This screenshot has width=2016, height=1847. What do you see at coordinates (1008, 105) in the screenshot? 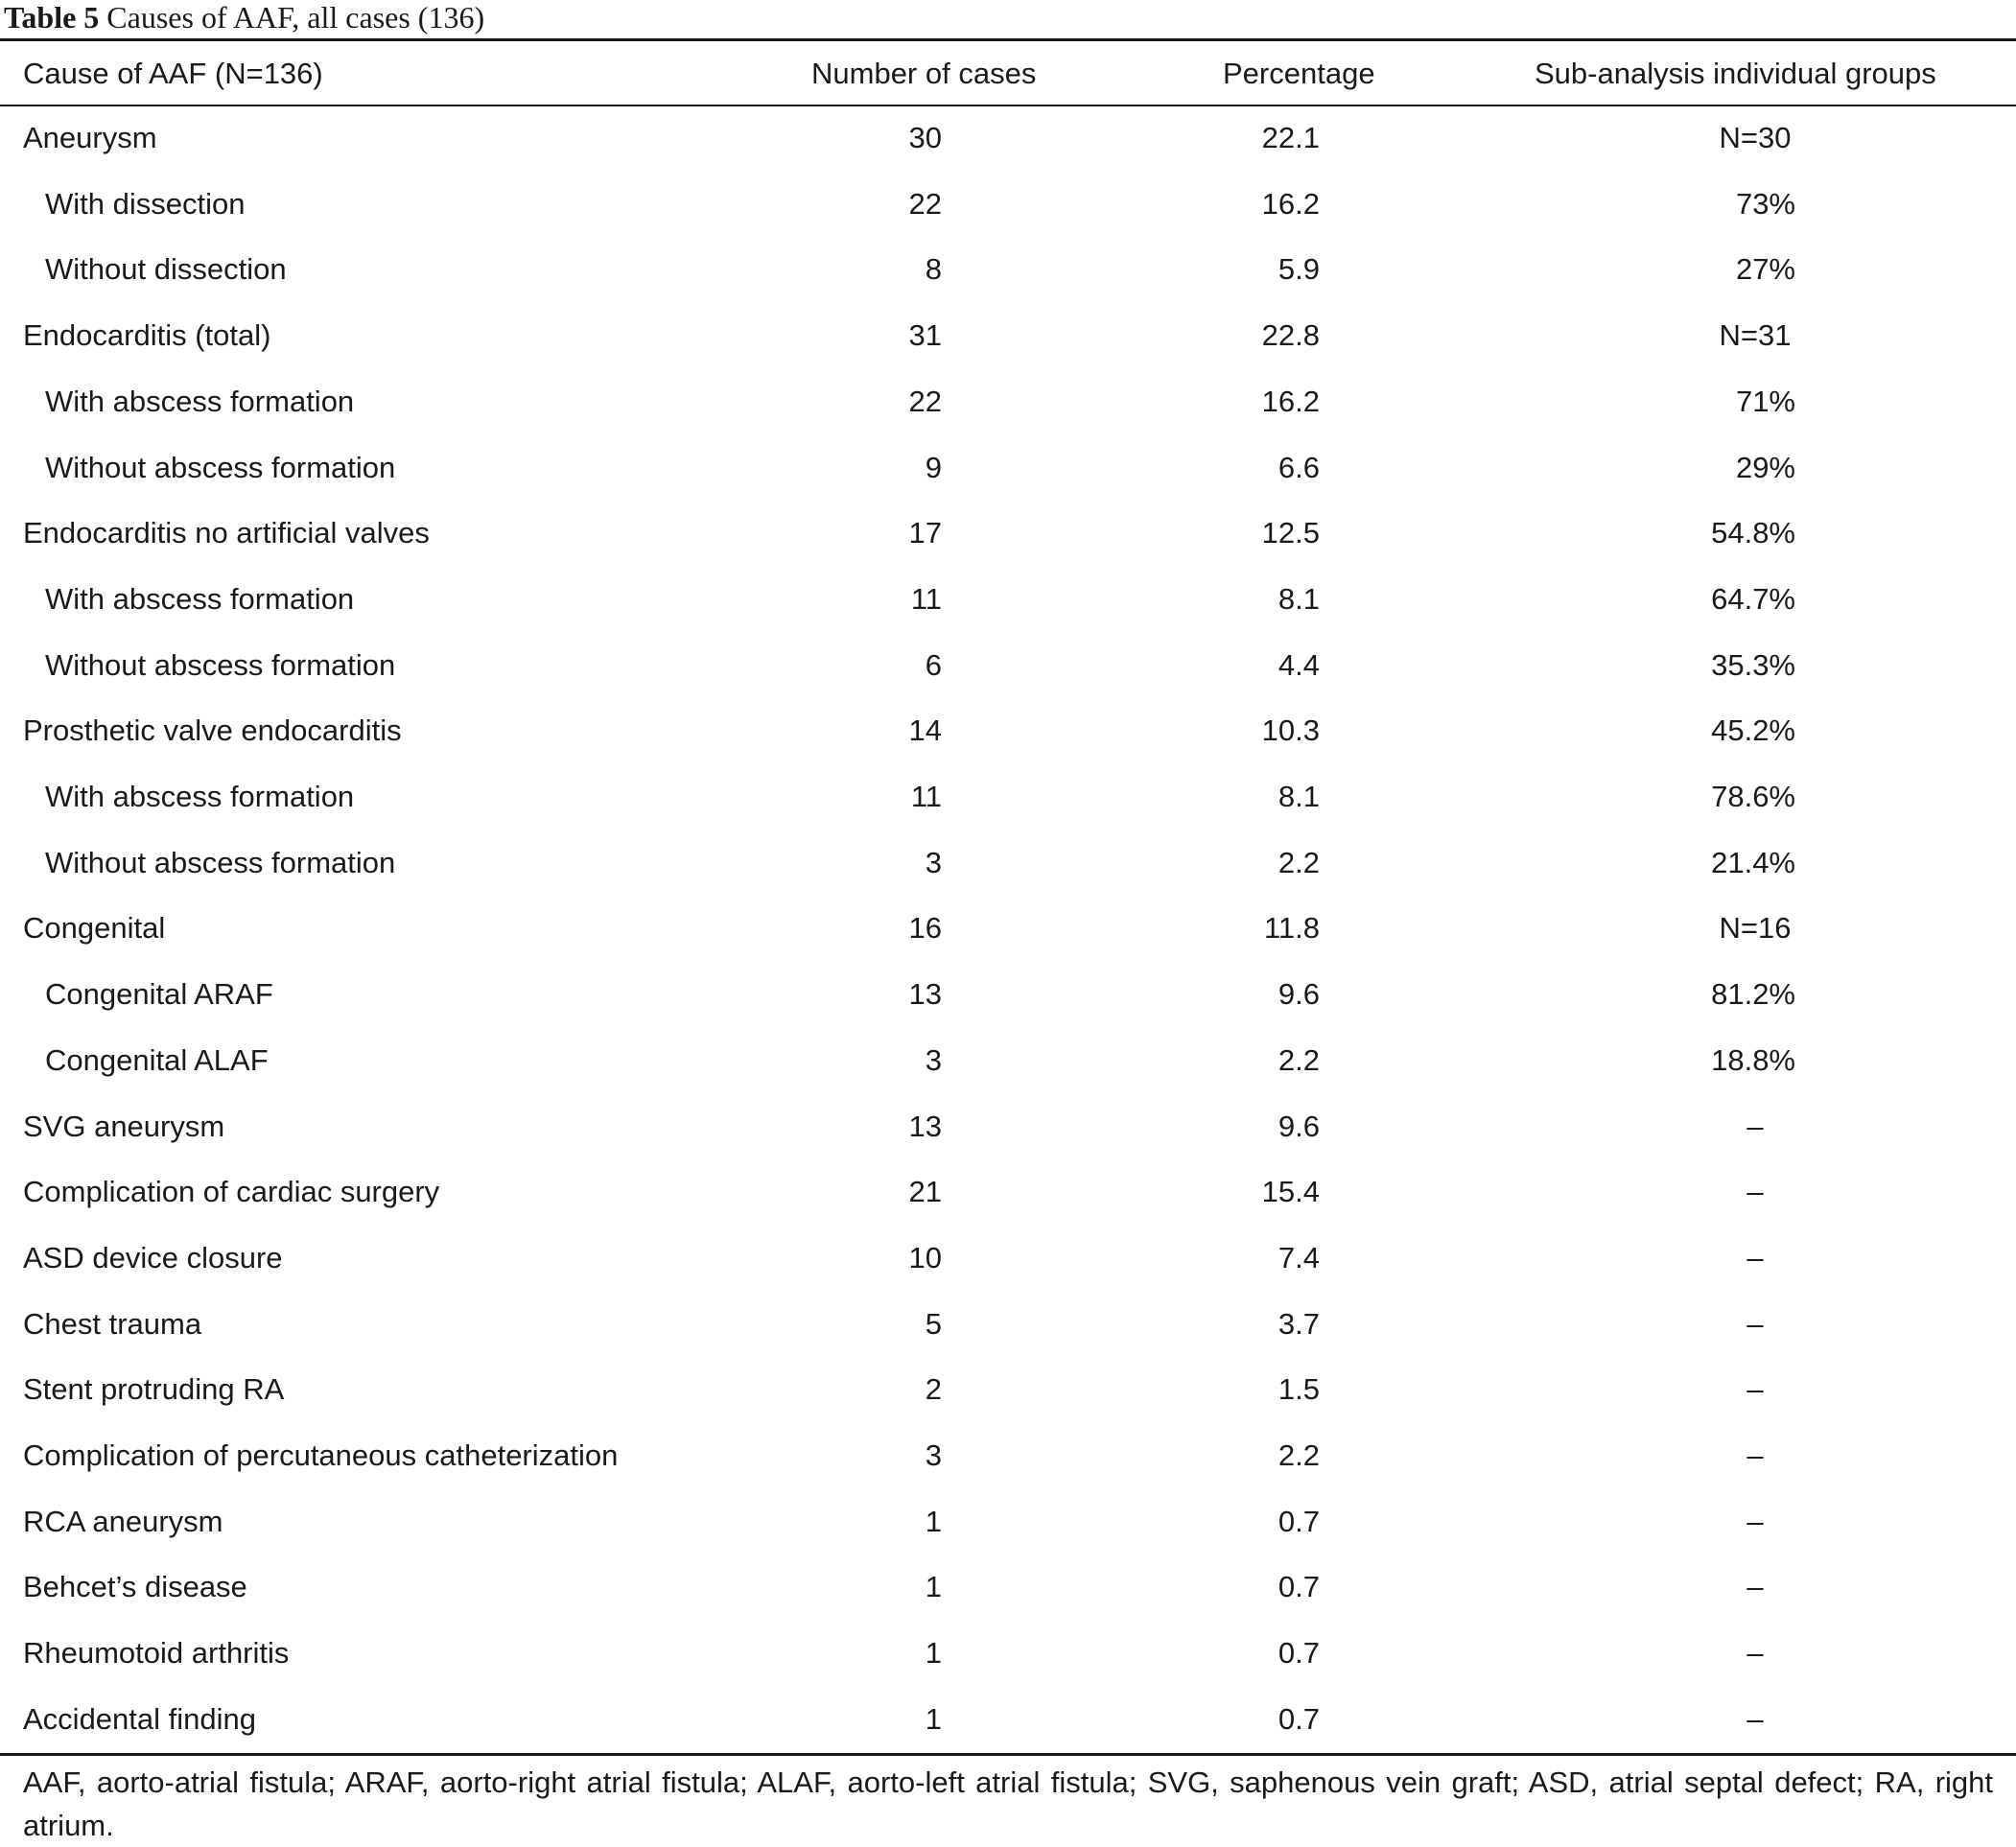
I see `header-rule` at bounding box center [1008, 105].